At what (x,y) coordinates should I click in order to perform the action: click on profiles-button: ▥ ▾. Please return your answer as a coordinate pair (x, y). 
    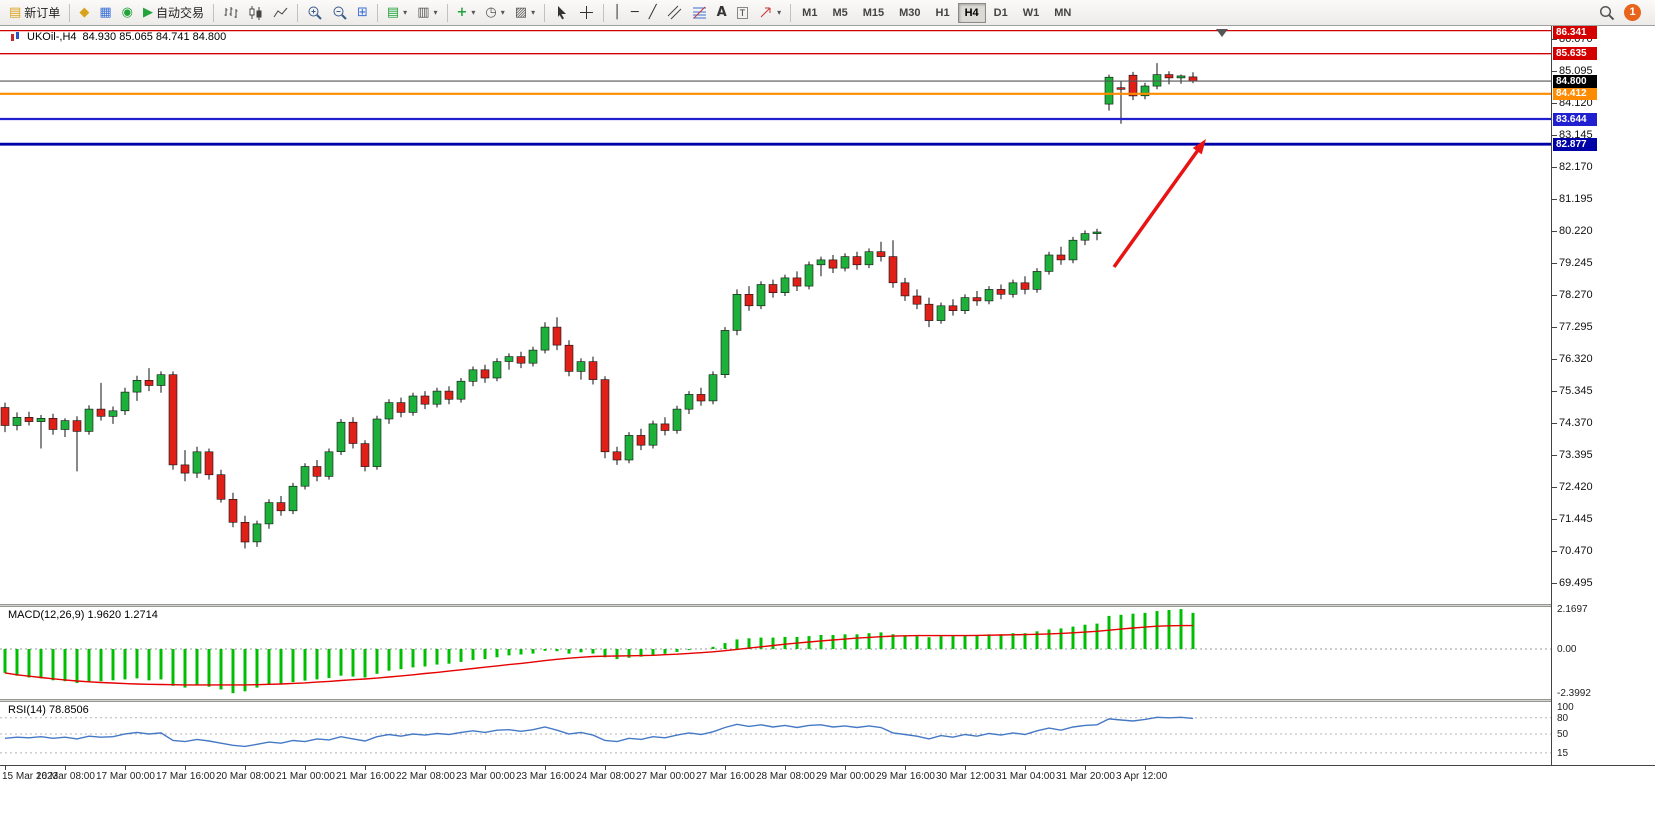
    Looking at the image, I should click on (427, 13).